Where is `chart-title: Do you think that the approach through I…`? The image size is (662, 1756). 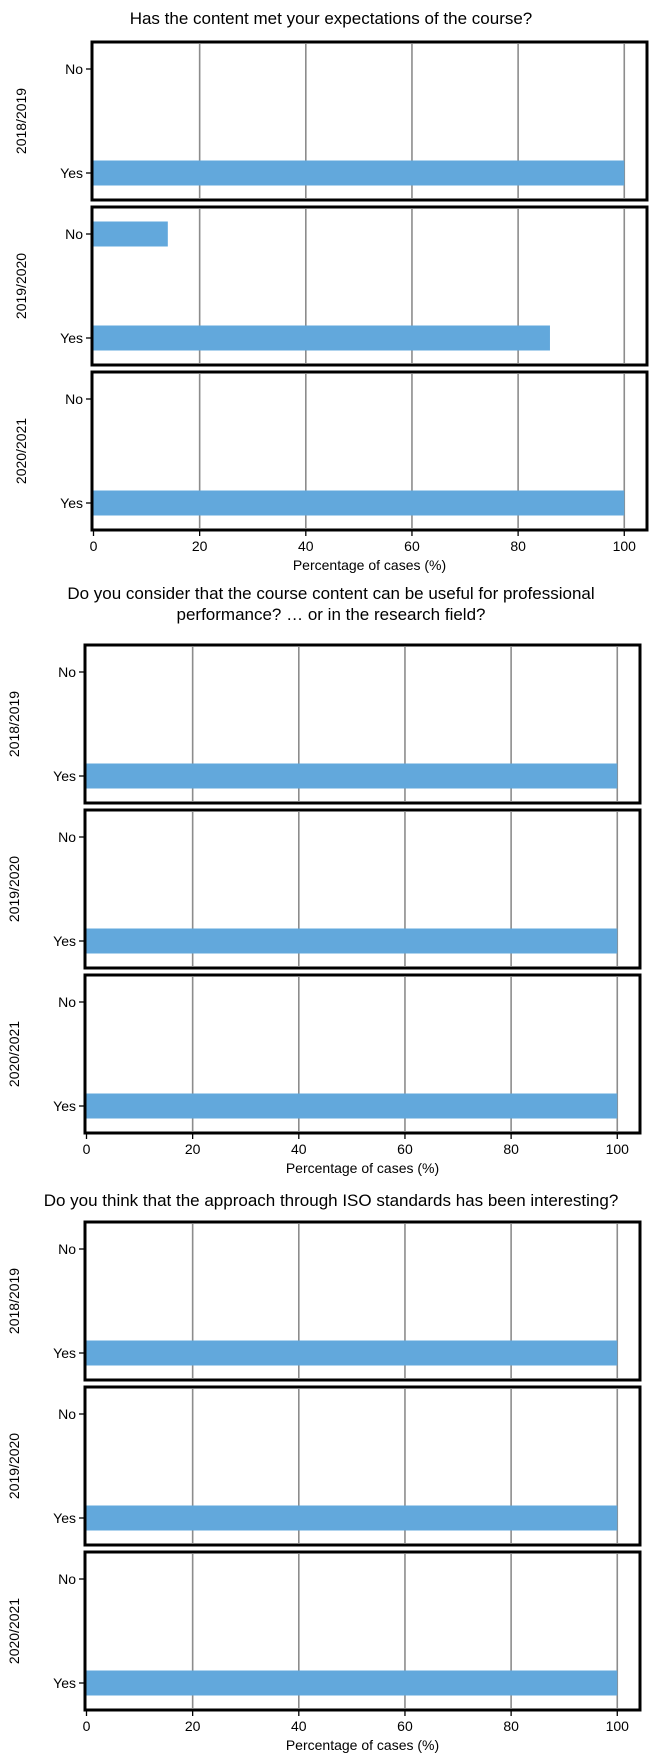 chart-title: Do you think that the approach through I… is located at coordinates (331, 1200).